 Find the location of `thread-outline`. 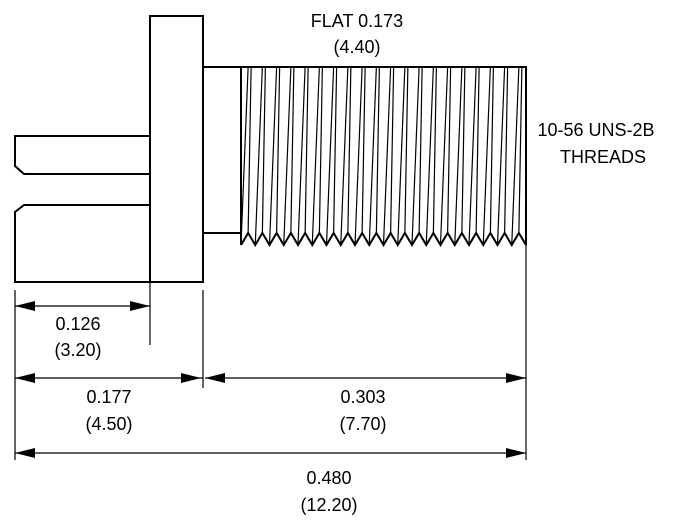

thread-outline is located at coordinates (383, 155).